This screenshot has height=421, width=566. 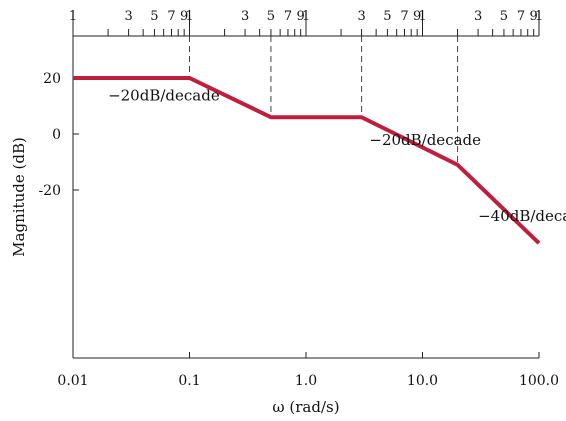 What do you see at coordinates (422, 381) in the screenshot?
I see `x-tick-label: 10.0` at bounding box center [422, 381].